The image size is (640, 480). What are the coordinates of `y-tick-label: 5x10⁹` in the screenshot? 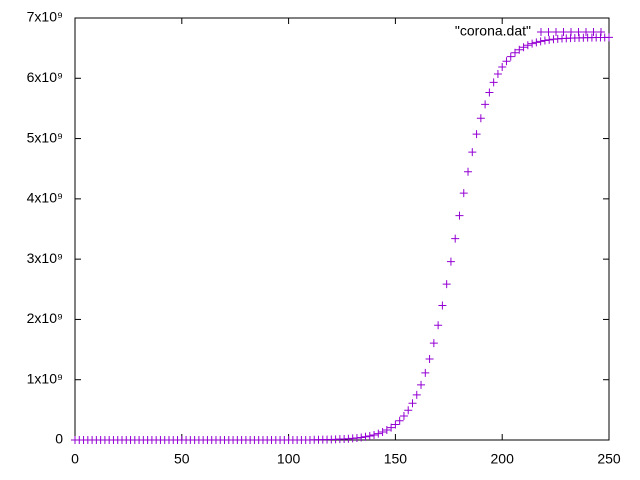 It's located at (45, 137).